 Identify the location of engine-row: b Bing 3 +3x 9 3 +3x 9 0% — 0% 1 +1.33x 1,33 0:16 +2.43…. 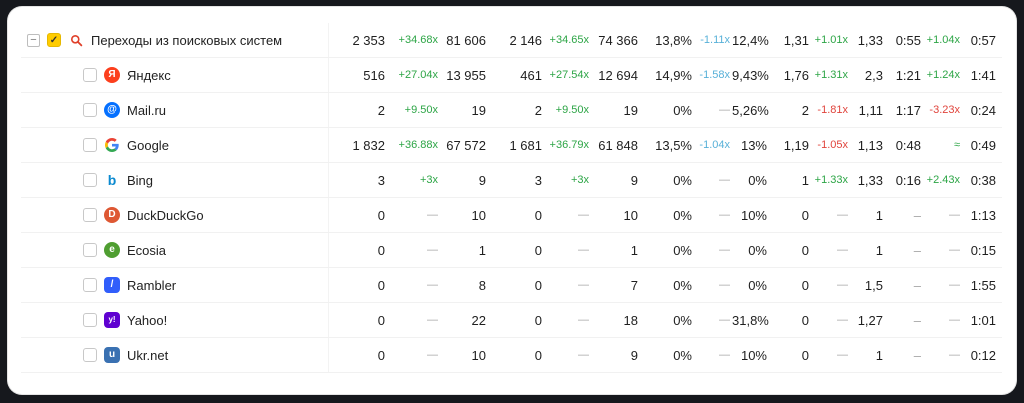
(511, 180).